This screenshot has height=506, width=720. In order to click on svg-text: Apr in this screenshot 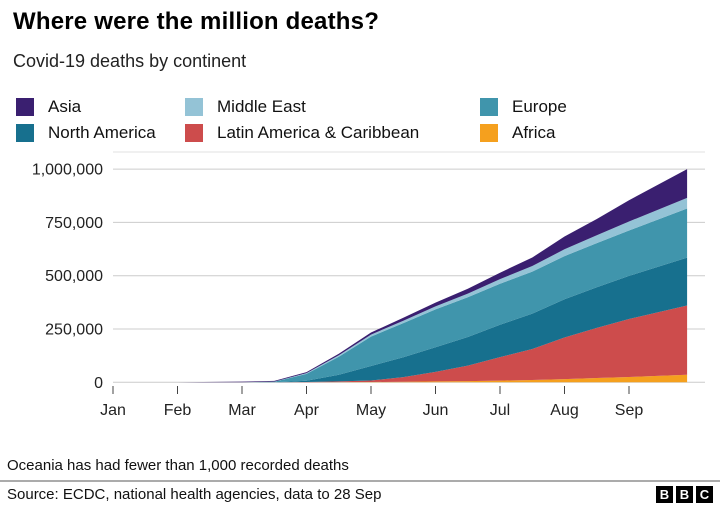, I will do `click(307, 410)`.